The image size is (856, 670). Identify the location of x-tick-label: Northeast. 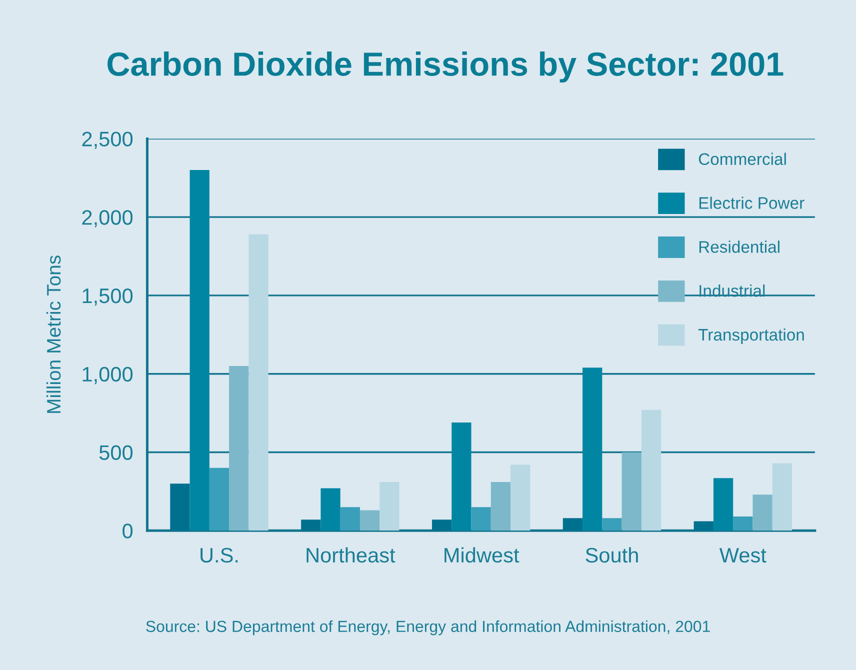
(351, 555).